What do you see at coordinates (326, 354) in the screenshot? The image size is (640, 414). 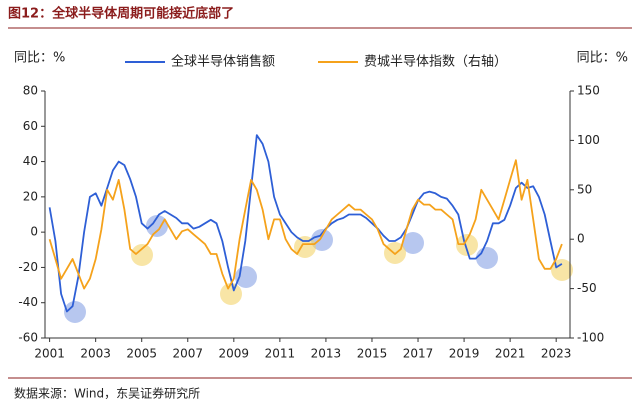 I see `x-tick-label: 2013` at bounding box center [326, 354].